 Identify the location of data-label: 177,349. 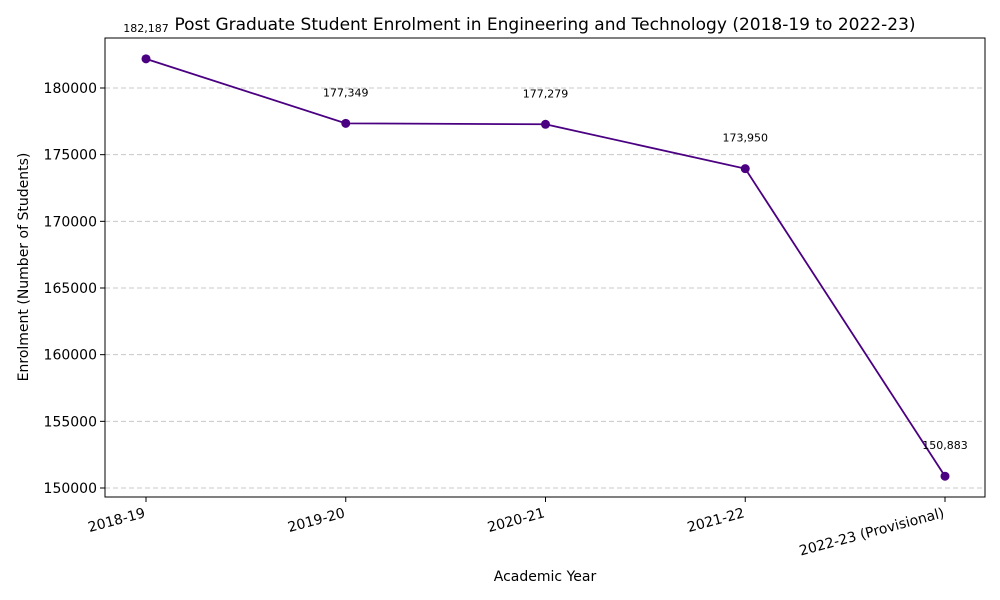
(346, 92).